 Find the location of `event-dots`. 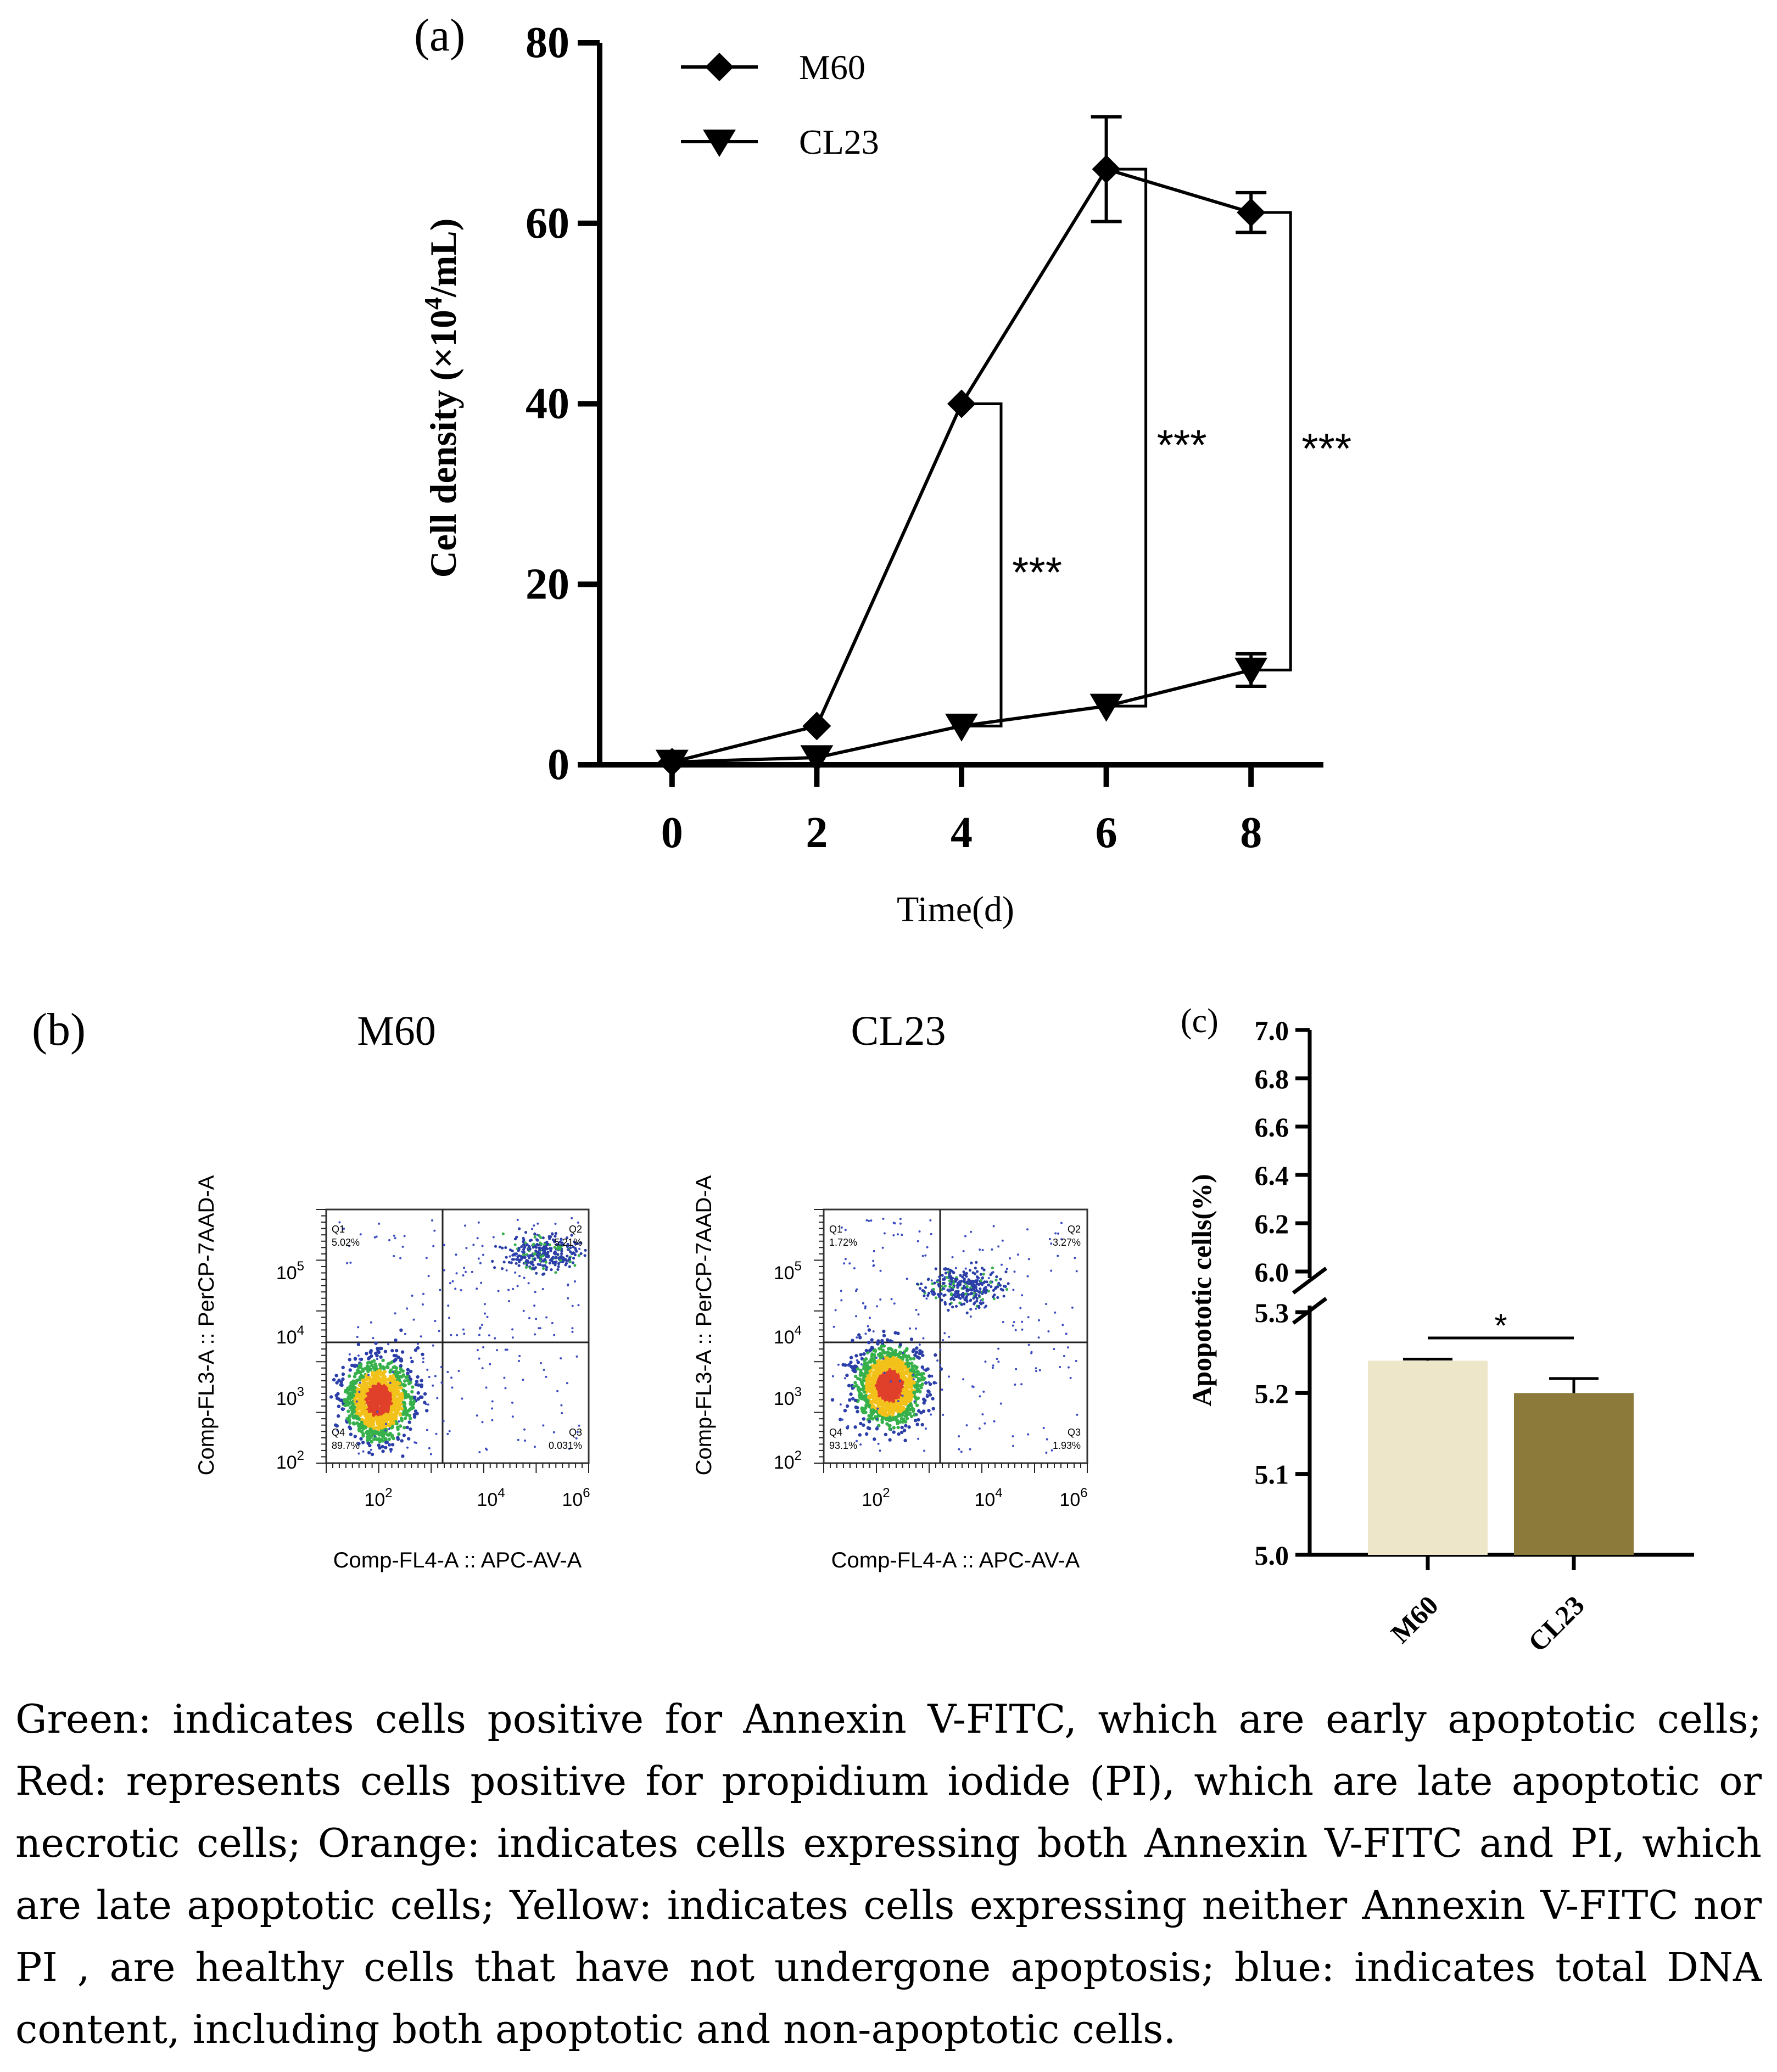

event-dots is located at coordinates (458, 1337).